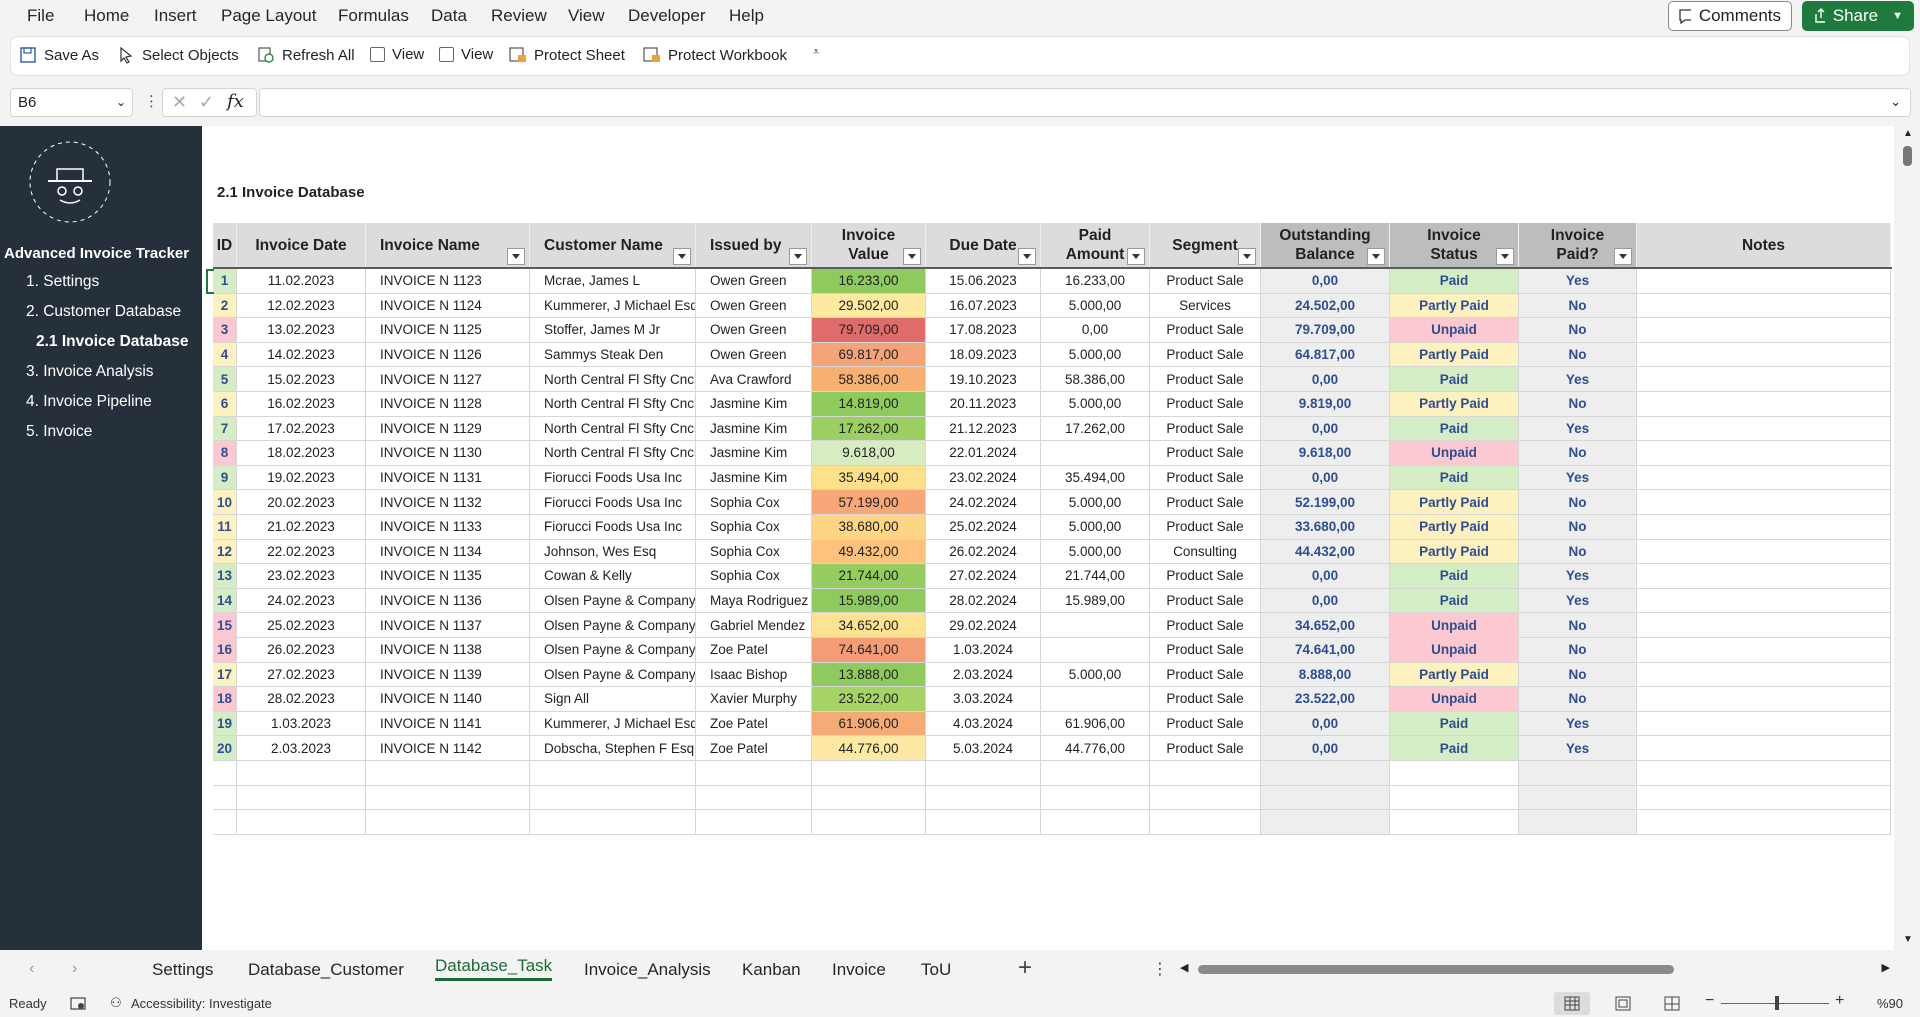 The image size is (1920, 1017). Describe the element at coordinates (613, 330) in the screenshot. I see `cell-customer-name: Stoffer, James M Jr` at that location.